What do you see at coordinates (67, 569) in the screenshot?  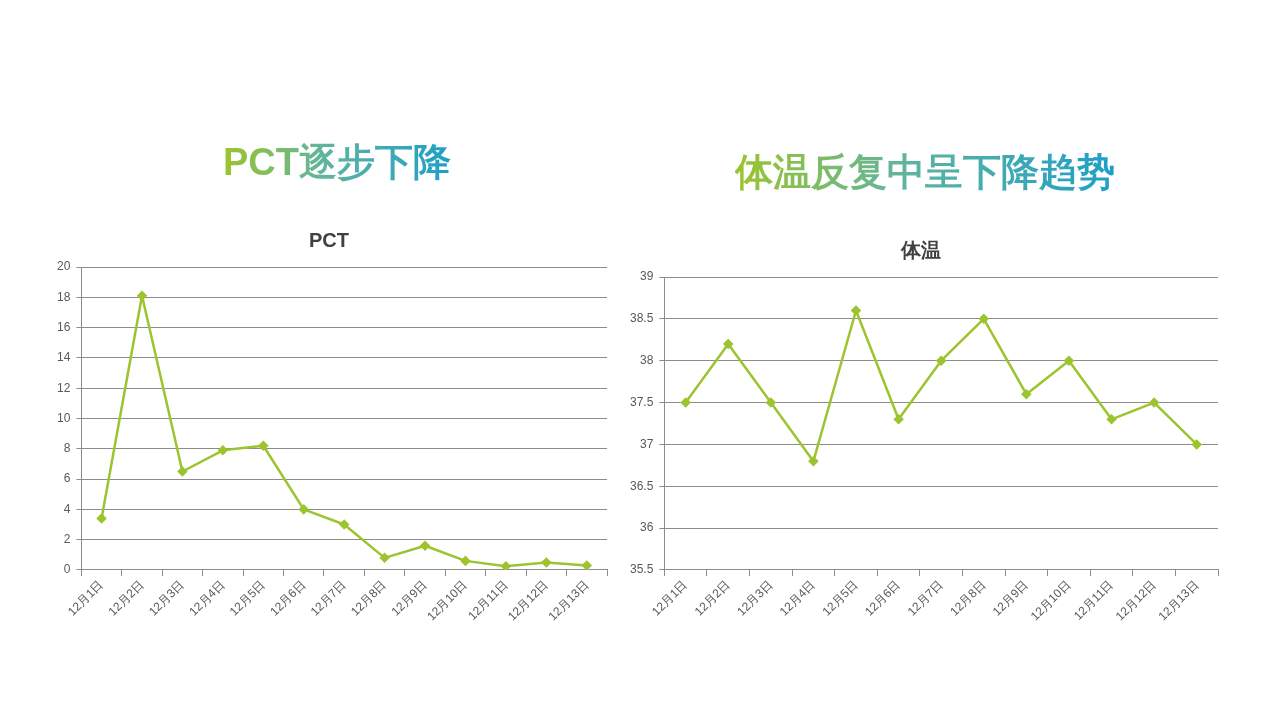 I see `y-tick-label: 0` at bounding box center [67, 569].